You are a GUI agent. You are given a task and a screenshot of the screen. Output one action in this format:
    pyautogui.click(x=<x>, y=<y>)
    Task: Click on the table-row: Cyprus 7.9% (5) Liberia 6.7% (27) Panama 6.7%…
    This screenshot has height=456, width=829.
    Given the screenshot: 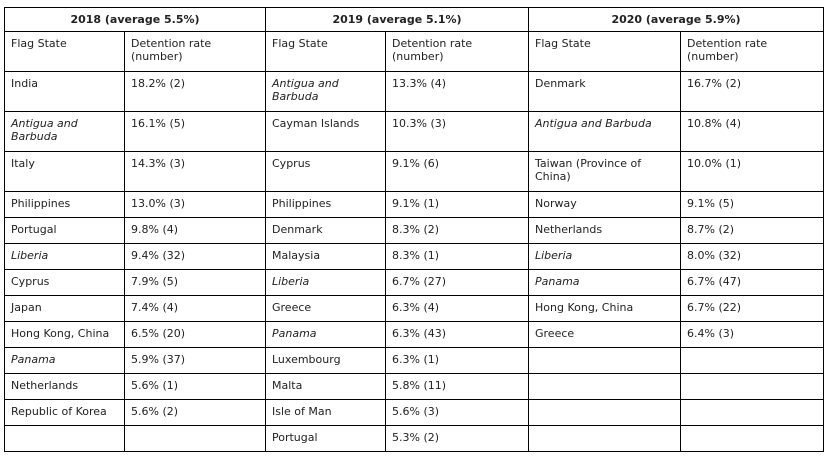 What is the action you would take?
    pyautogui.click(x=414, y=282)
    